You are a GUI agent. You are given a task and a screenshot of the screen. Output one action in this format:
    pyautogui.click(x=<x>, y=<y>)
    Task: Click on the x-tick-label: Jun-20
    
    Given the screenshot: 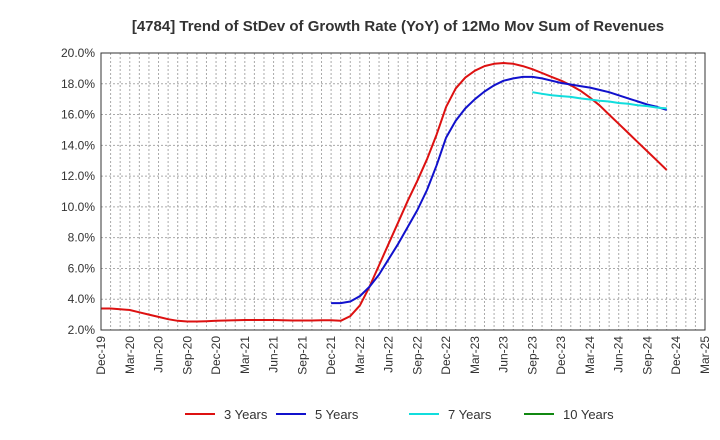 What is the action you would take?
    pyautogui.click(x=159, y=354)
    